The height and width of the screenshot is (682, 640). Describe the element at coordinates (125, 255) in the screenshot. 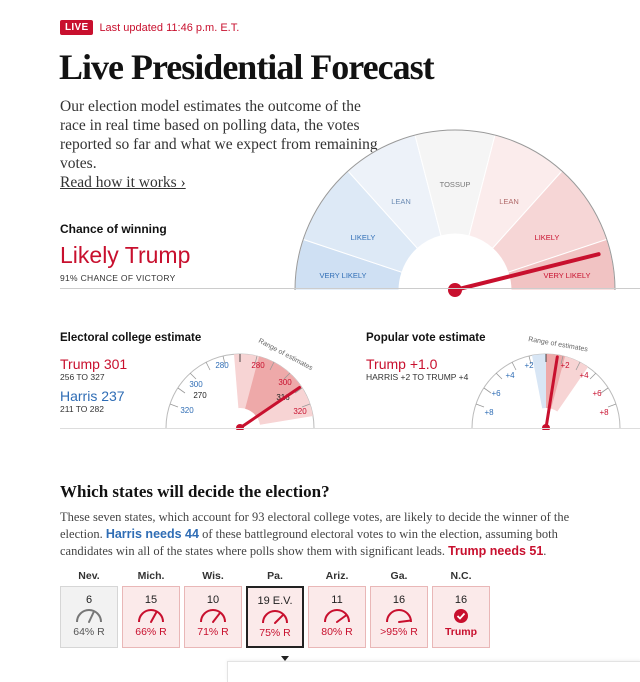

I see `chance-headline: Likely Trump` at that location.